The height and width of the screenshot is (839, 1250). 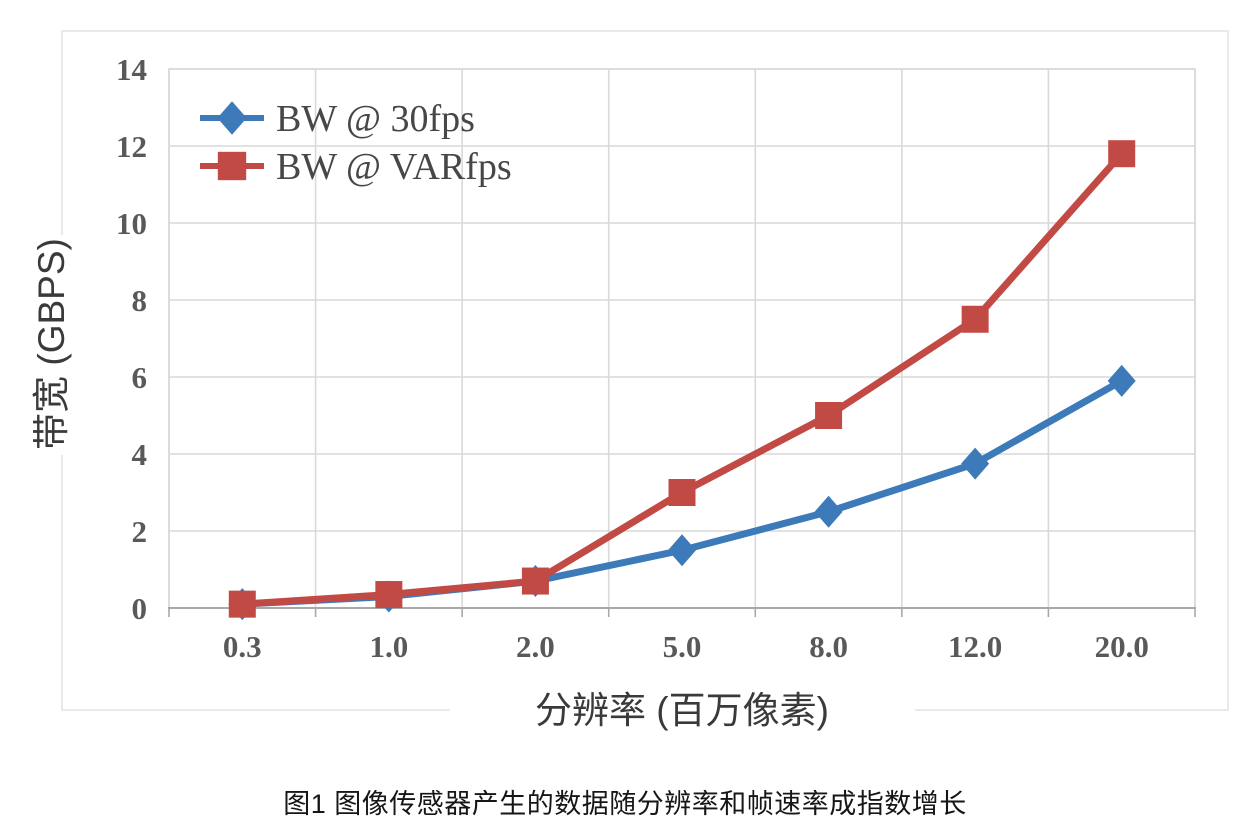 What do you see at coordinates (375, 119) in the screenshot?
I see `legend-label-bw-30fps: BW @ 30fps` at bounding box center [375, 119].